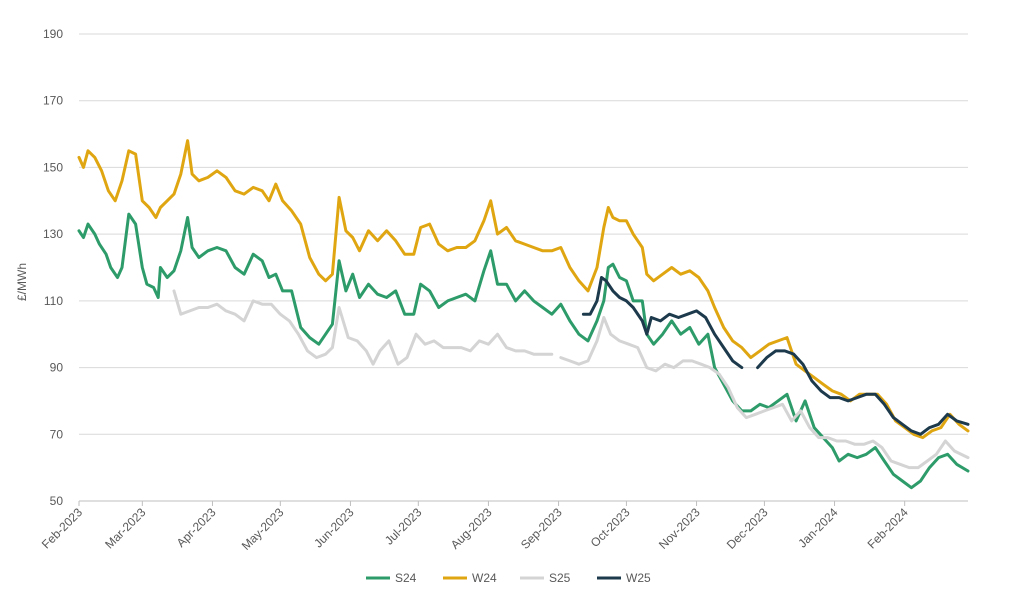 The width and height of the screenshot is (1024, 610). I want to click on legend-item-w24: W24, so click(470, 578).